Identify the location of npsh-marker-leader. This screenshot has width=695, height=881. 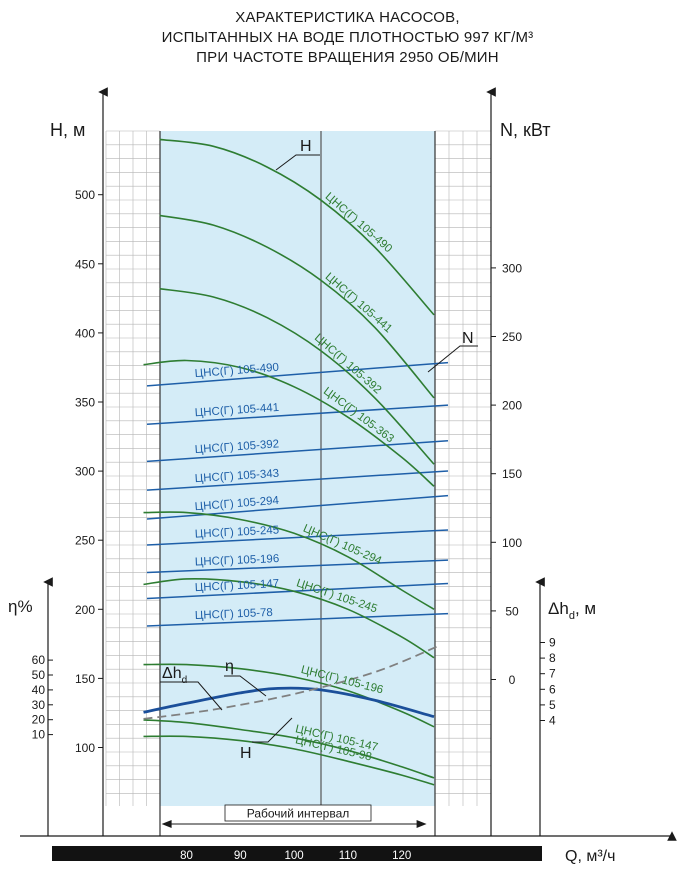
(191, 696).